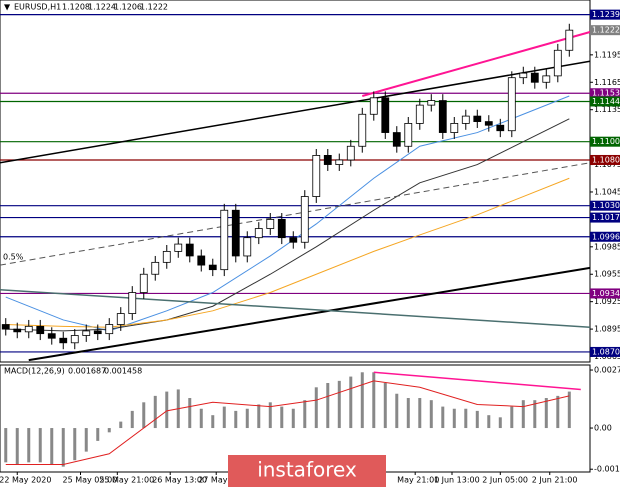 The image size is (620, 487). I want to click on level-label: 1.0870, so click(606, 351).